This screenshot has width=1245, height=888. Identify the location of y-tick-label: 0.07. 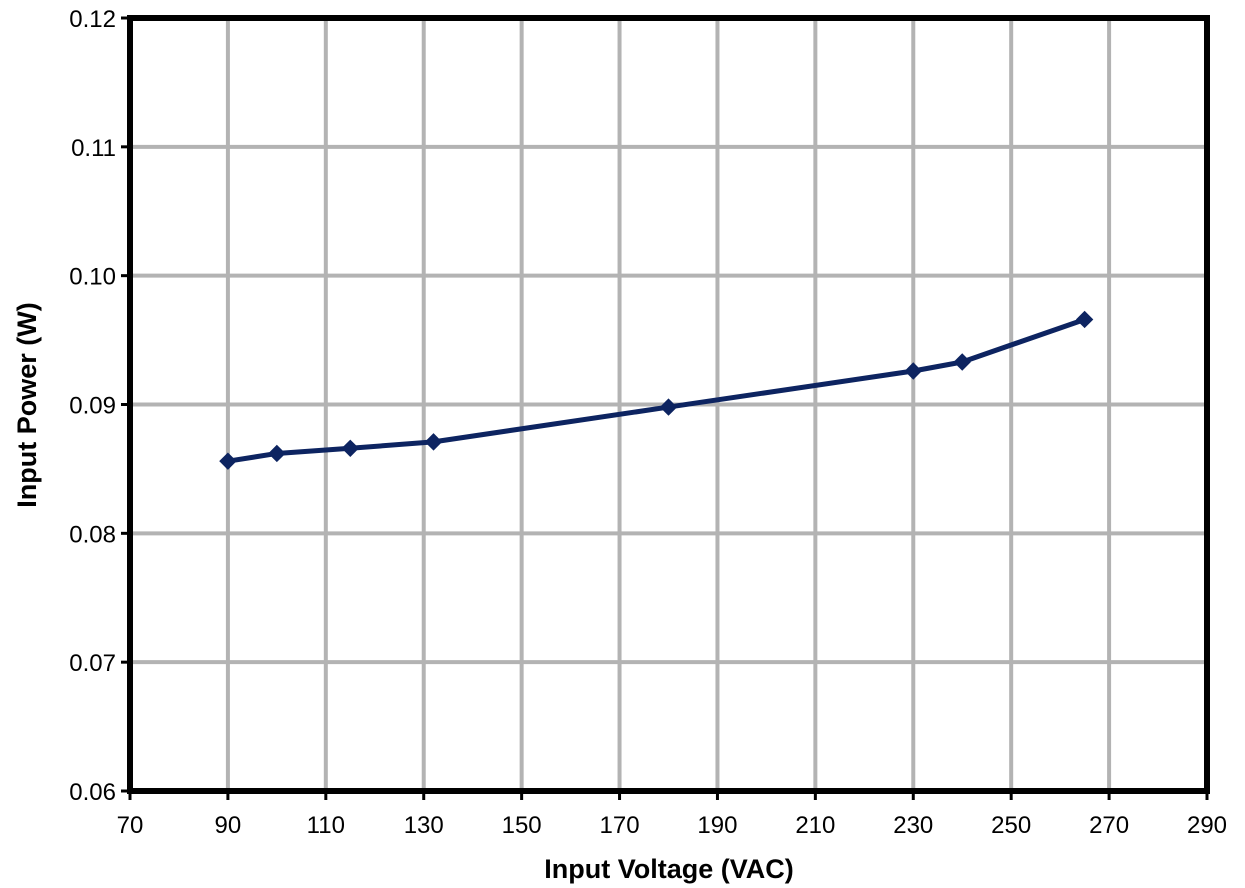
(92, 663).